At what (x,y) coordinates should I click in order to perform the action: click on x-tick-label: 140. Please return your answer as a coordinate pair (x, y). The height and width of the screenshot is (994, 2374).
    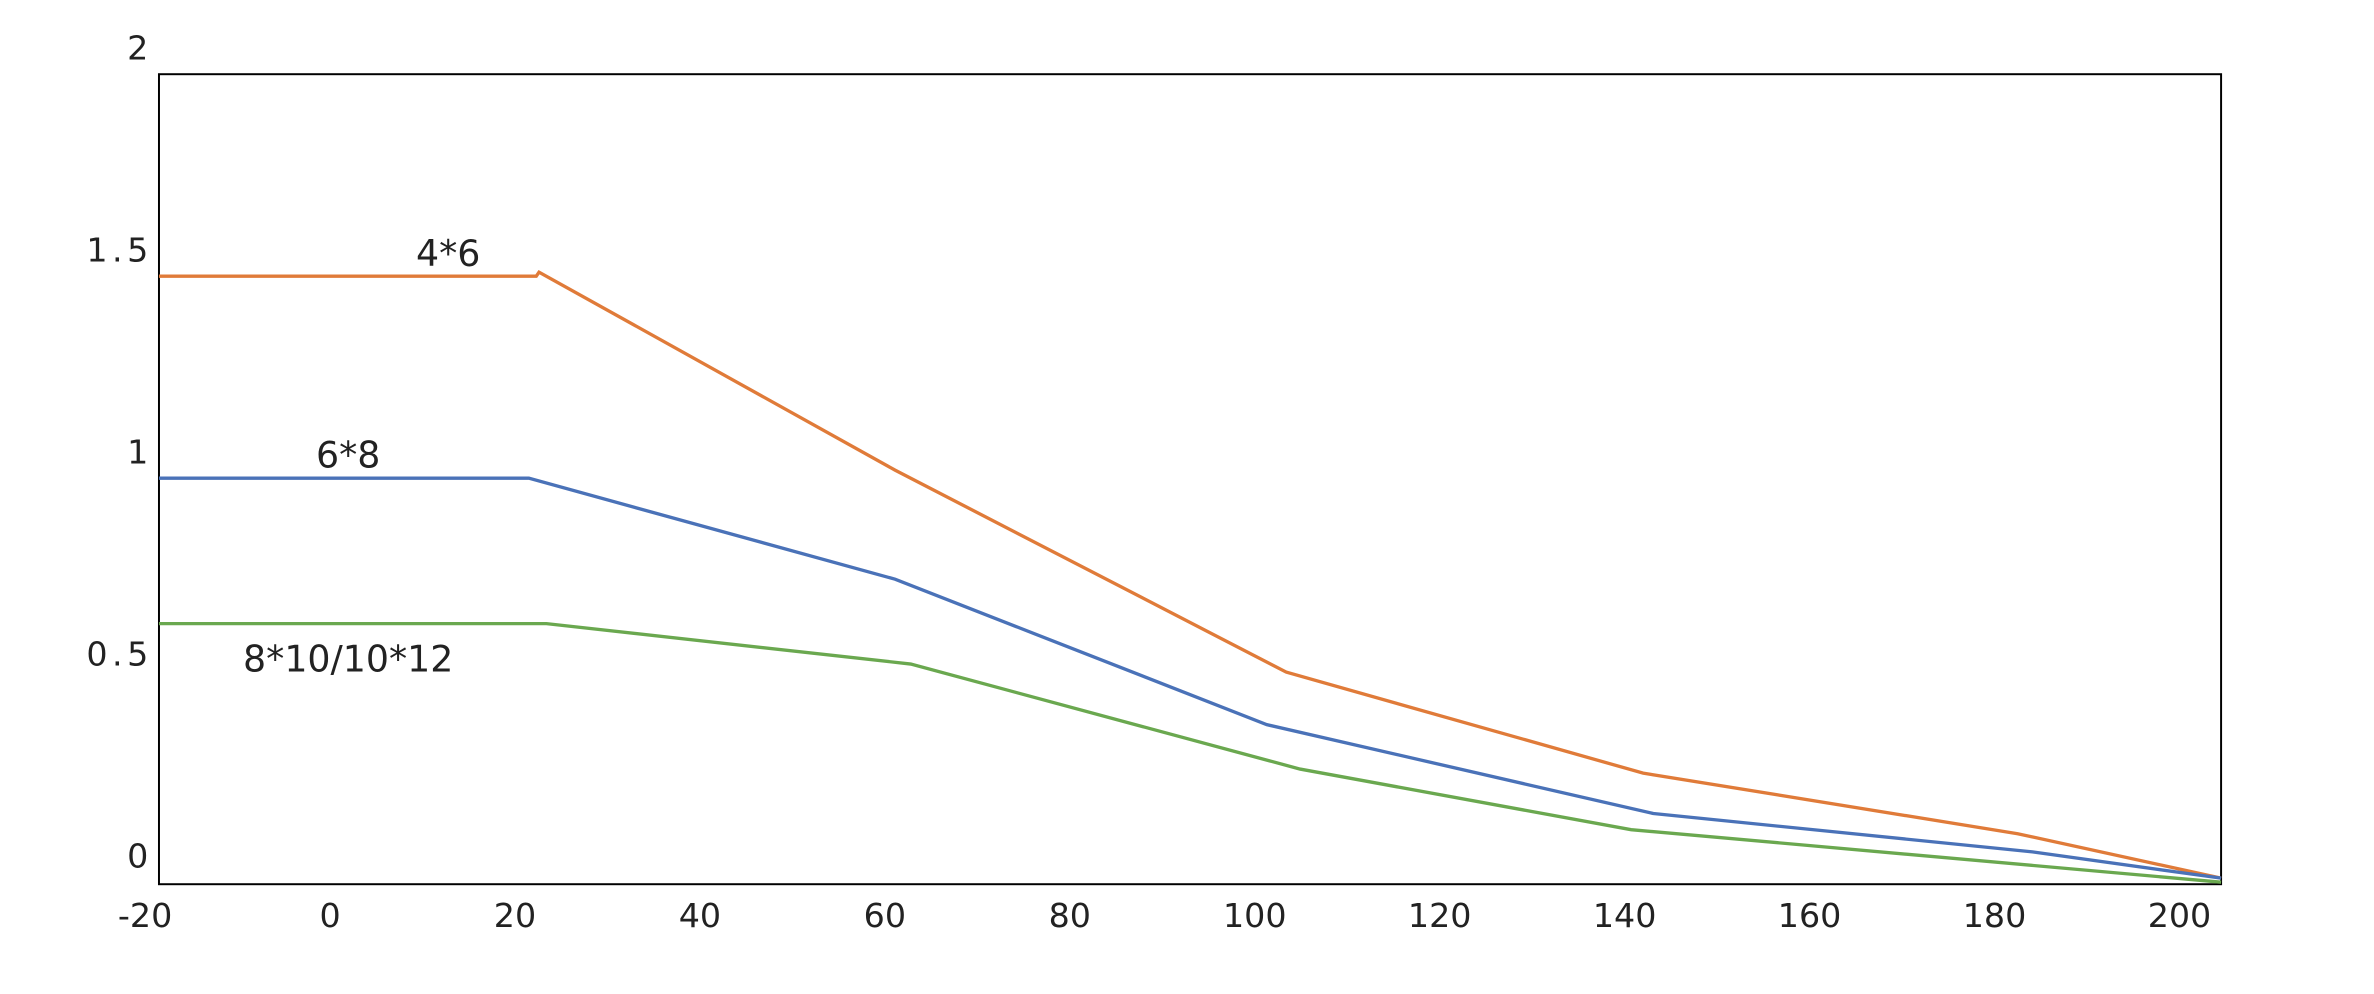
    Looking at the image, I should click on (1625, 915).